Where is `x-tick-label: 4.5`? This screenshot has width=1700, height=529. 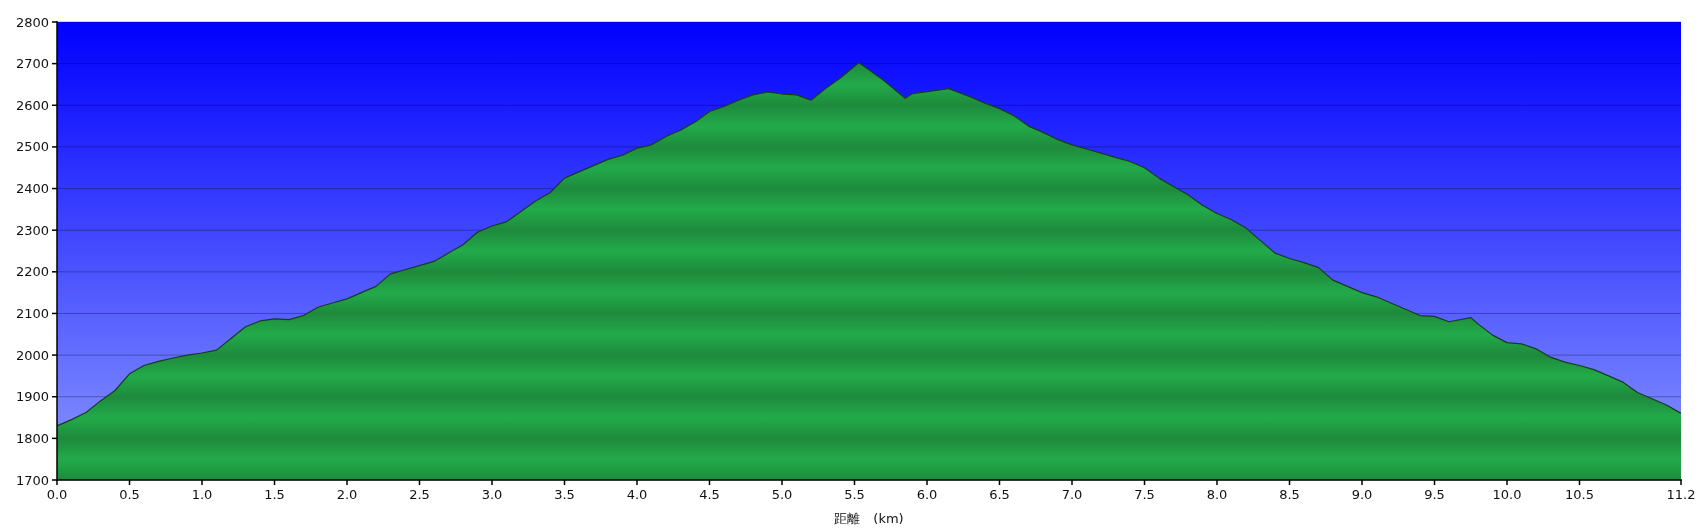
x-tick-label: 4.5 is located at coordinates (709, 494).